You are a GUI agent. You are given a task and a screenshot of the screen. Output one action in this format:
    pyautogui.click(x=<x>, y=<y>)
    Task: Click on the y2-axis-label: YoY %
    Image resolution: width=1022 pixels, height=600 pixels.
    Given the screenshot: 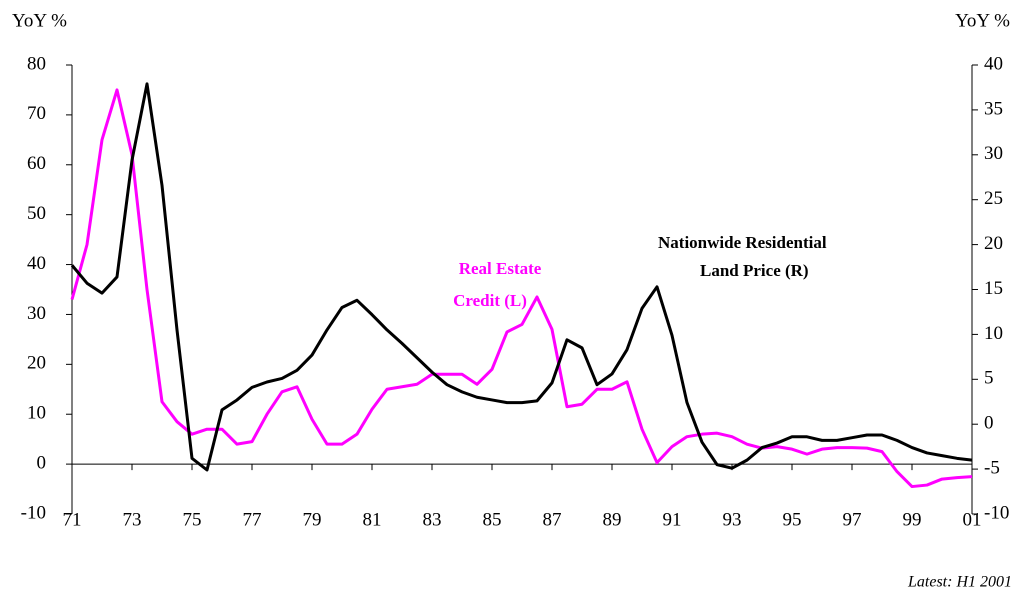 What is the action you would take?
    pyautogui.click(x=982, y=20)
    